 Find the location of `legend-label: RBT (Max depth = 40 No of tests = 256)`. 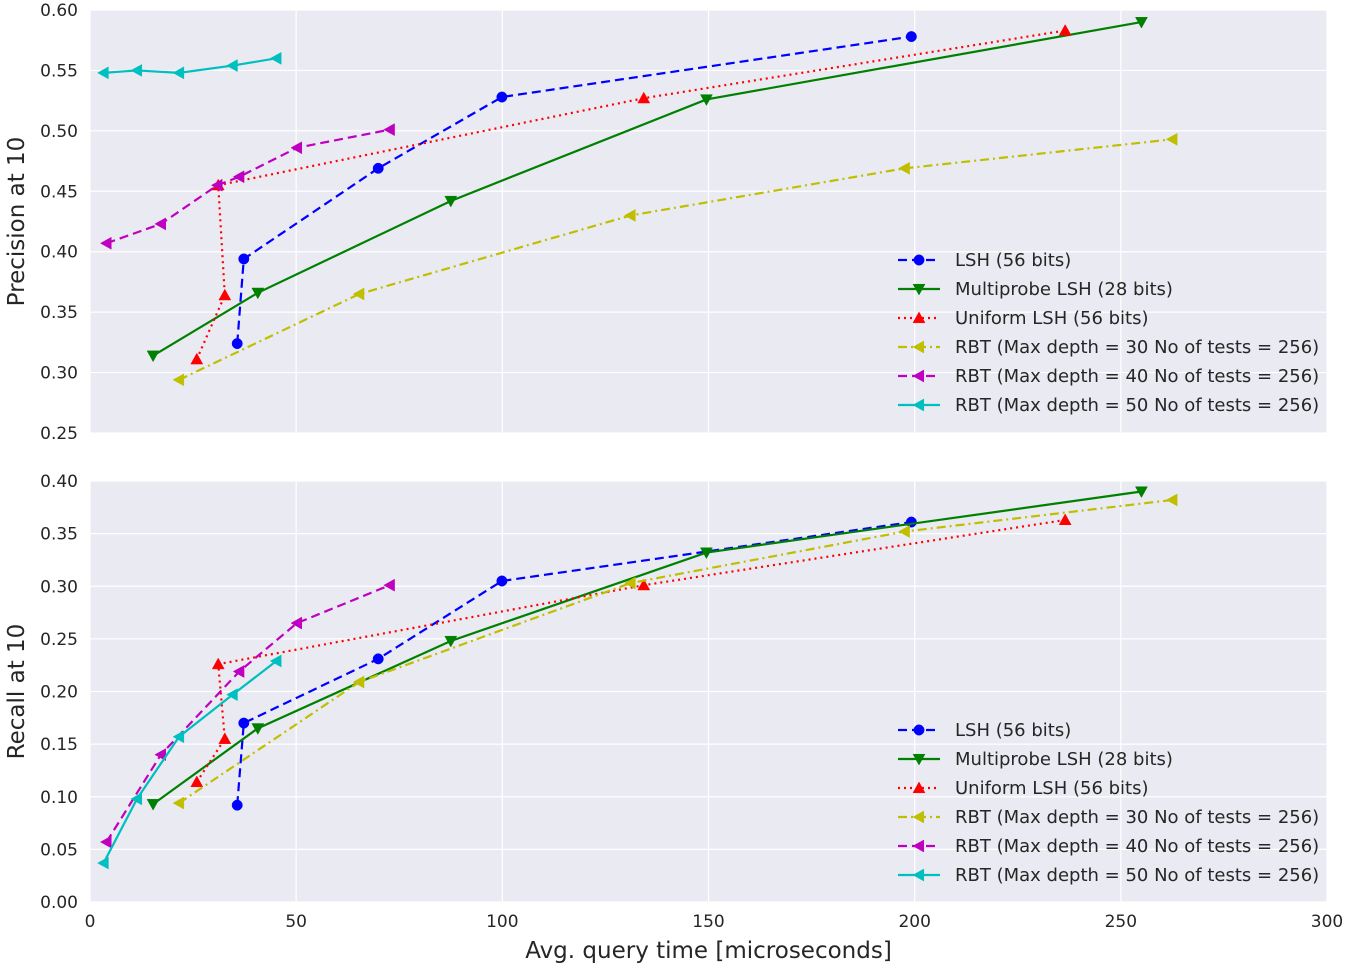

legend-label: RBT (Max depth = 40 No of tests = 256) is located at coordinates (1137, 376).